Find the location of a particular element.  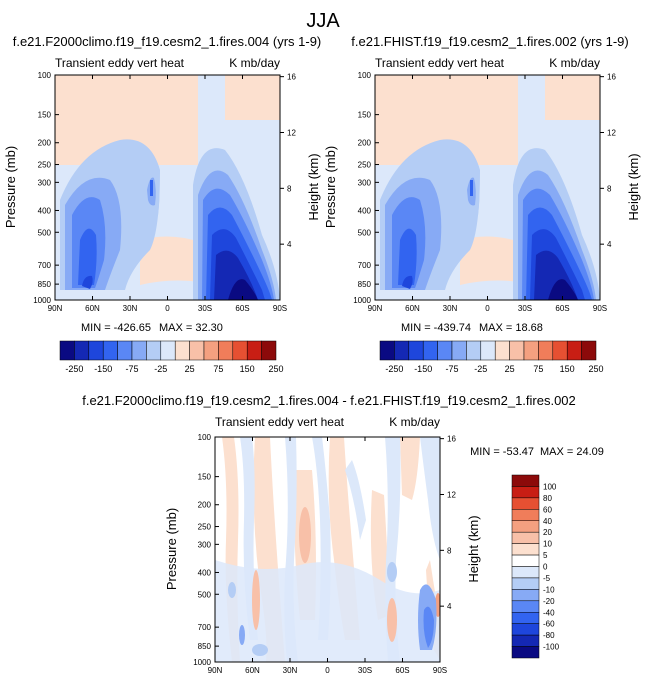

panel-3-subtitle-right: K mb/day is located at coordinates (414, 422).